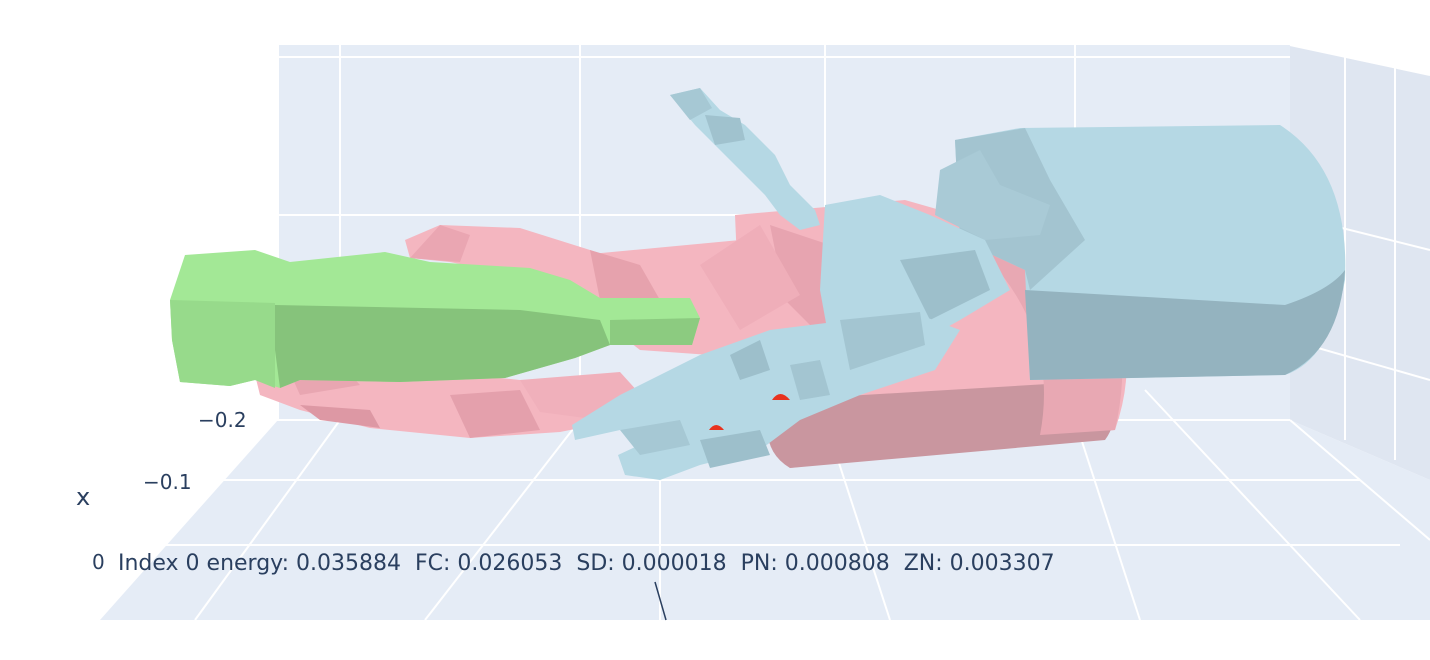 This screenshot has width=1430, height=660. What do you see at coordinates (83, 497) in the screenshot?
I see `axis-title: x` at bounding box center [83, 497].